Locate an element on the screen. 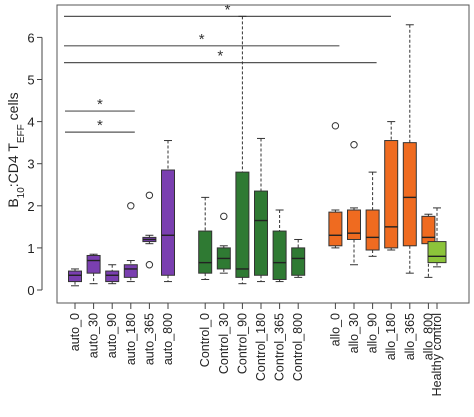 Image resolution: width=474 pixels, height=417 pixels. x-tick-label: allo_0 is located at coordinates (335, 329).